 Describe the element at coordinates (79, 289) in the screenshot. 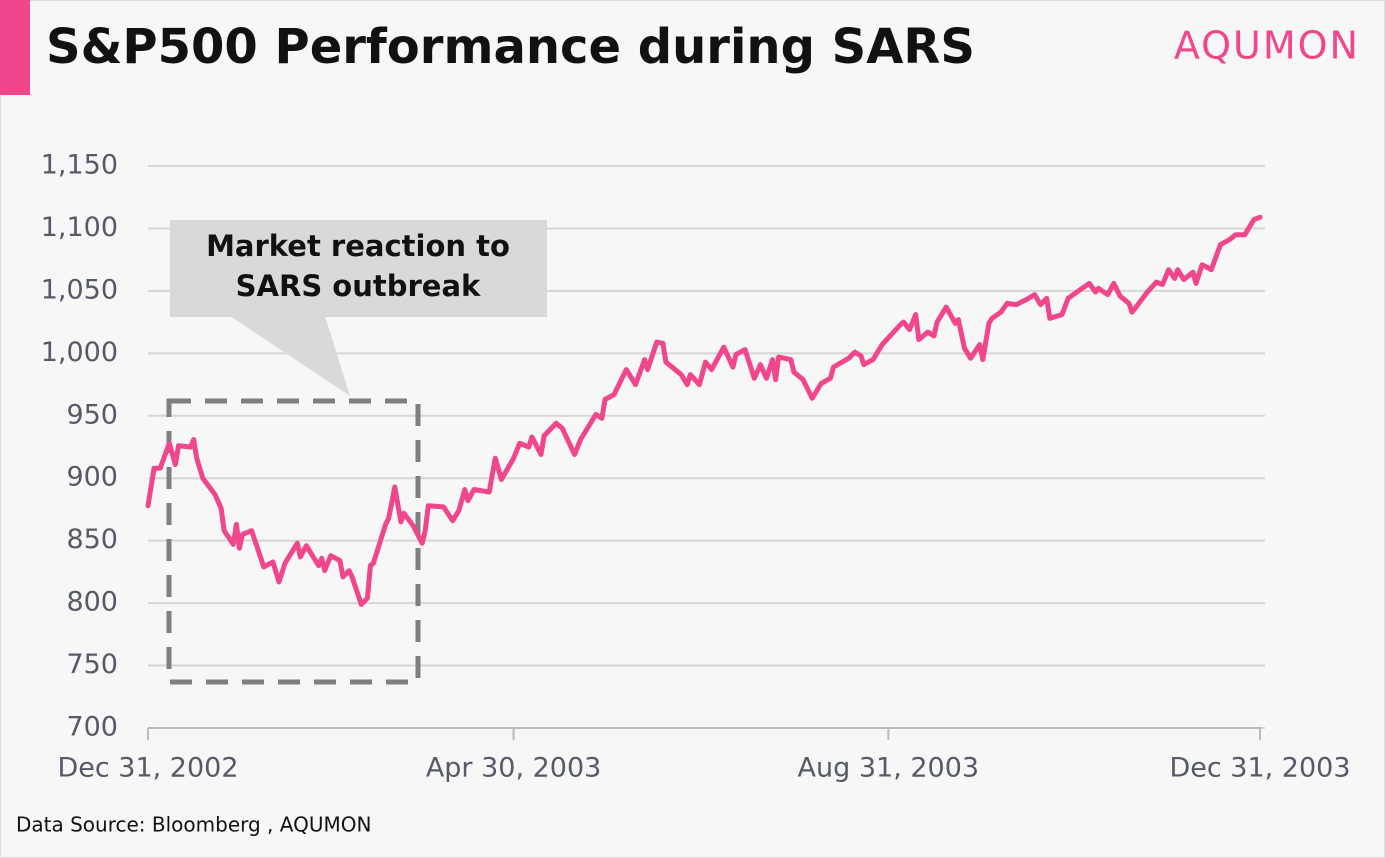

I see `y-tick-label: 1,050` at that location.